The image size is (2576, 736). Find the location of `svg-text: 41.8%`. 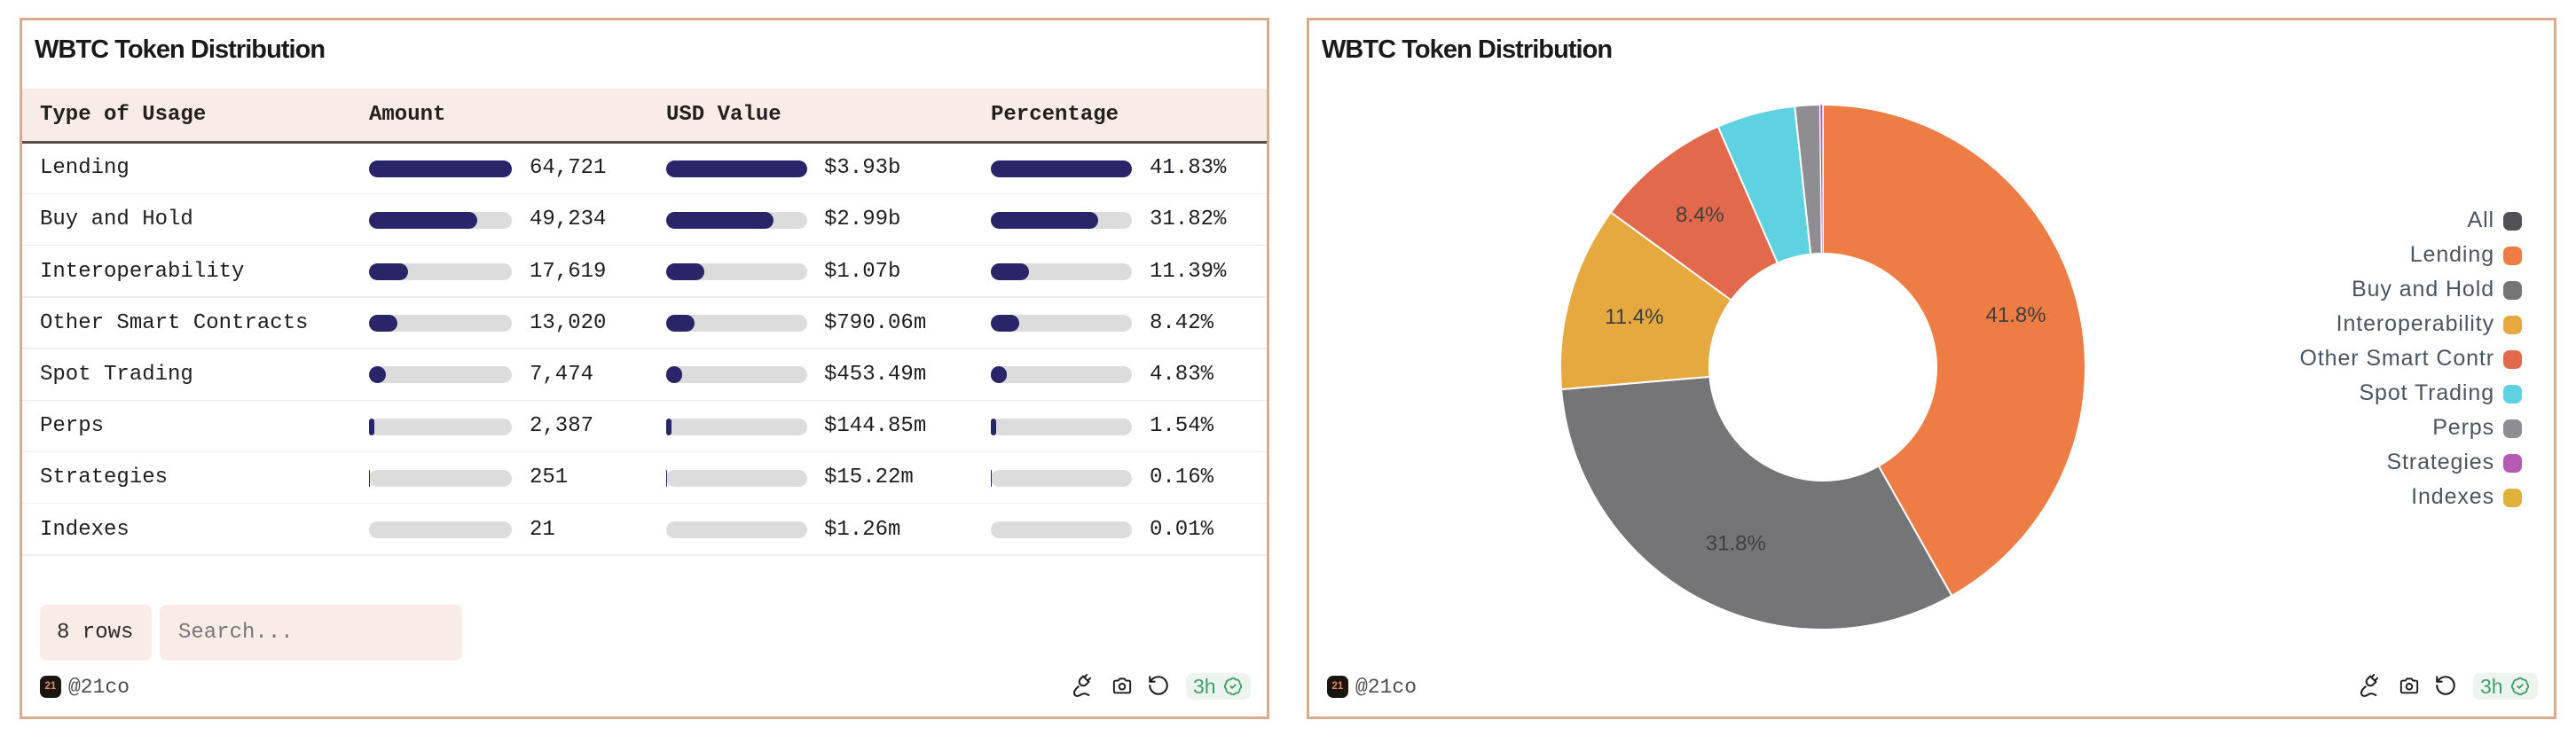

svg-text: 41.8% is located at coordinates (2016, 315).